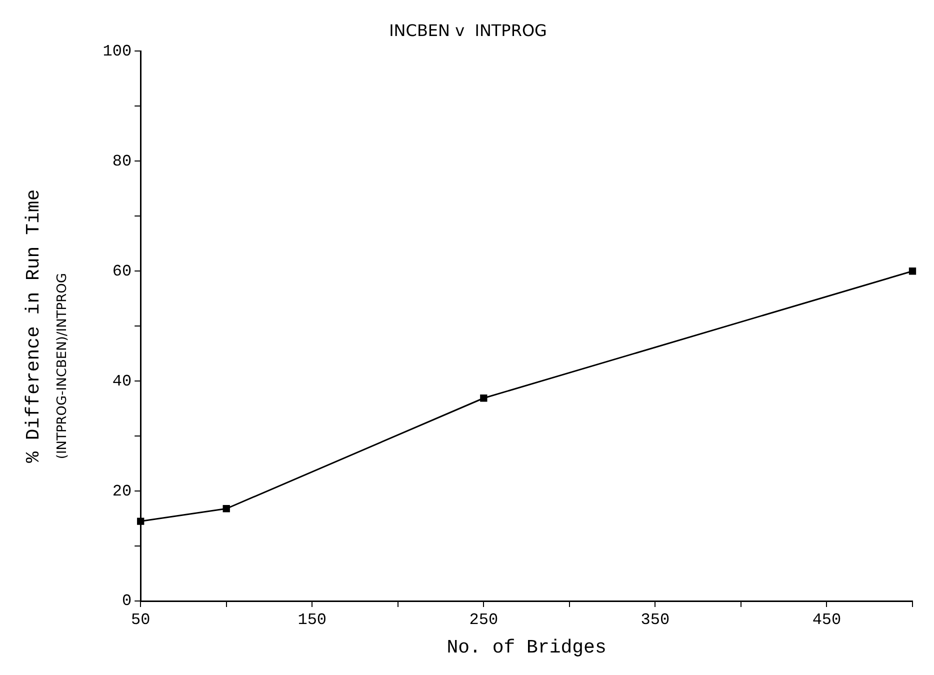 The height and width of the screenshot is (675, 934). Describe the element at coordinates (312, 619) in the screenshot. I see `x-tick-label: 150` at that location.